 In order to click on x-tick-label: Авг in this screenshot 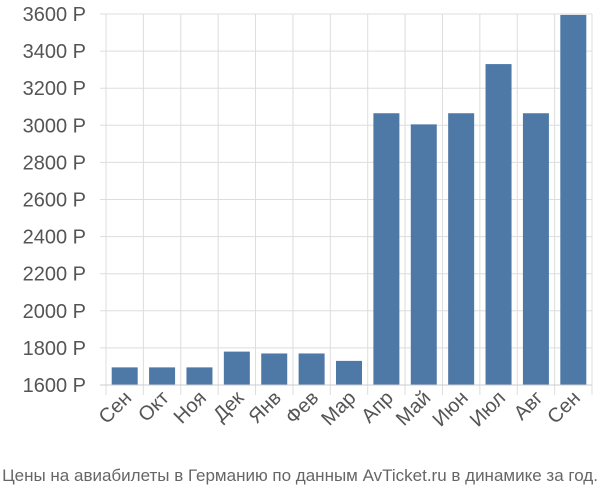, I will do `click(529, 406)`.